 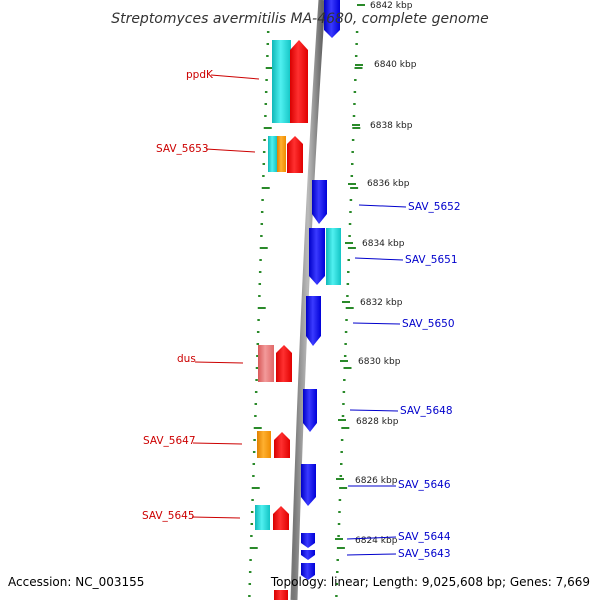 What do you see at coordinates (424, 537) in the screenshot?
I see `gene-label-sav-5644: SAV_5644` at bounding box center [424, 537].